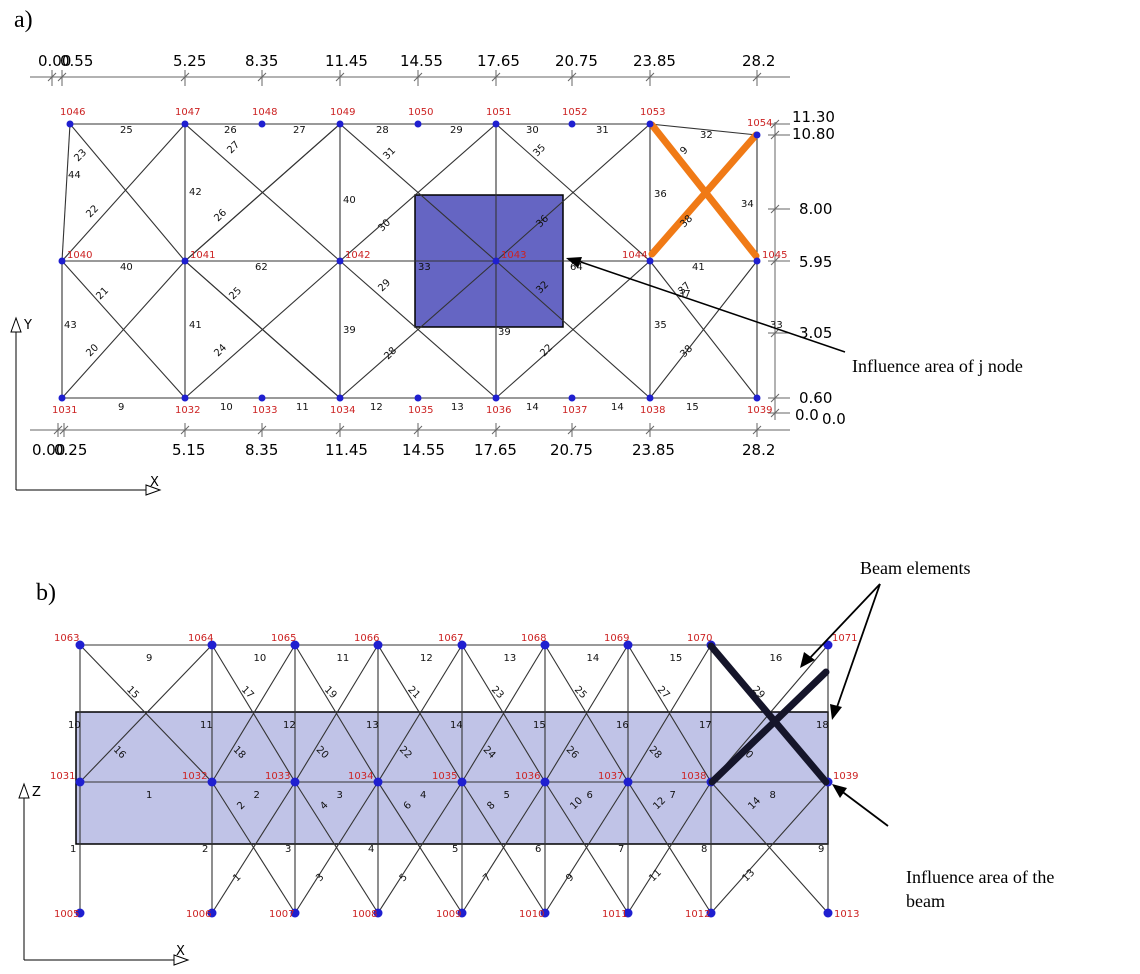 Image resolution: width=1140 pixels, height=974 pixels. Describe the element at coordinates (342, 112) in the screenshot. I see `node-label: 1049` at that location.